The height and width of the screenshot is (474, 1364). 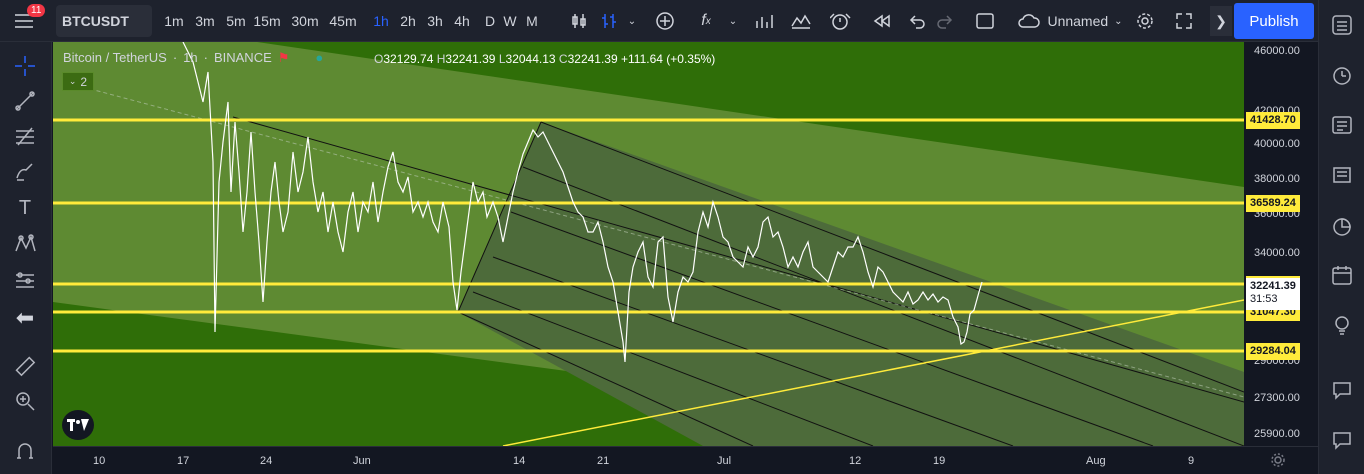 I want to click on indicators-toggle: ⌄ 2, so click(x=78, y=81).